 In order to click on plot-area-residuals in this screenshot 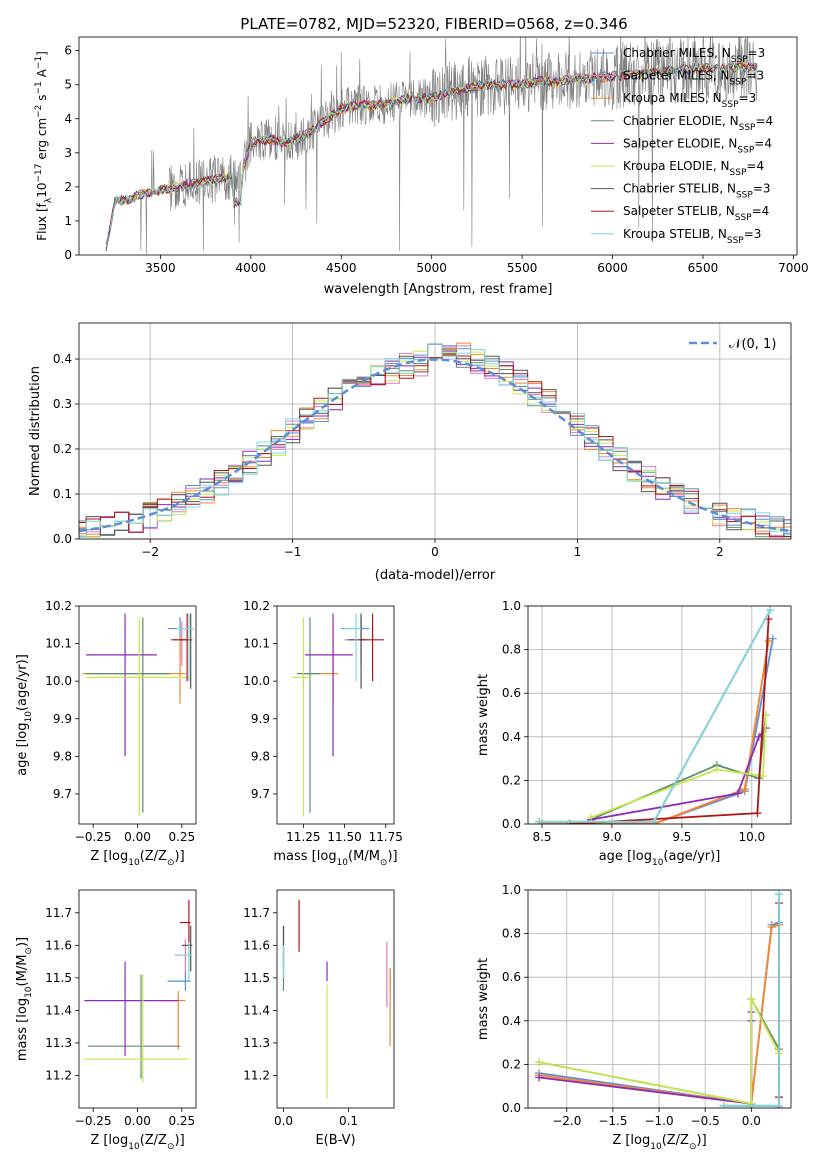, I will do `click(435, 440)`.